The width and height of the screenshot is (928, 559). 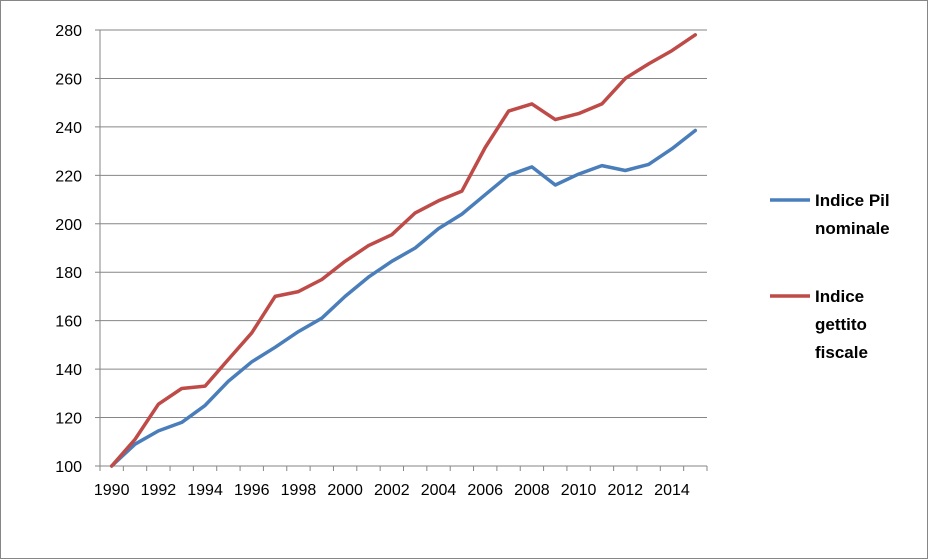 I want to click on legend-label: Indice, so click(x=839, y=296).